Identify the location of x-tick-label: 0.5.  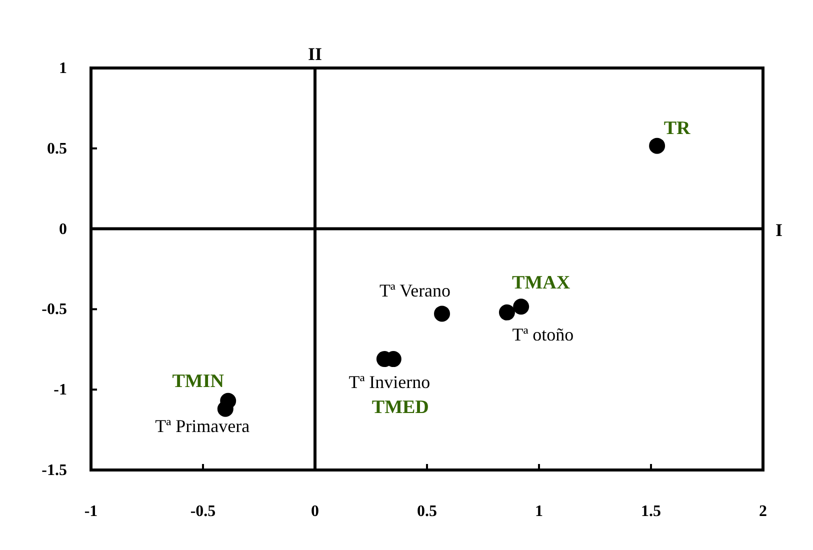
(427, 511).